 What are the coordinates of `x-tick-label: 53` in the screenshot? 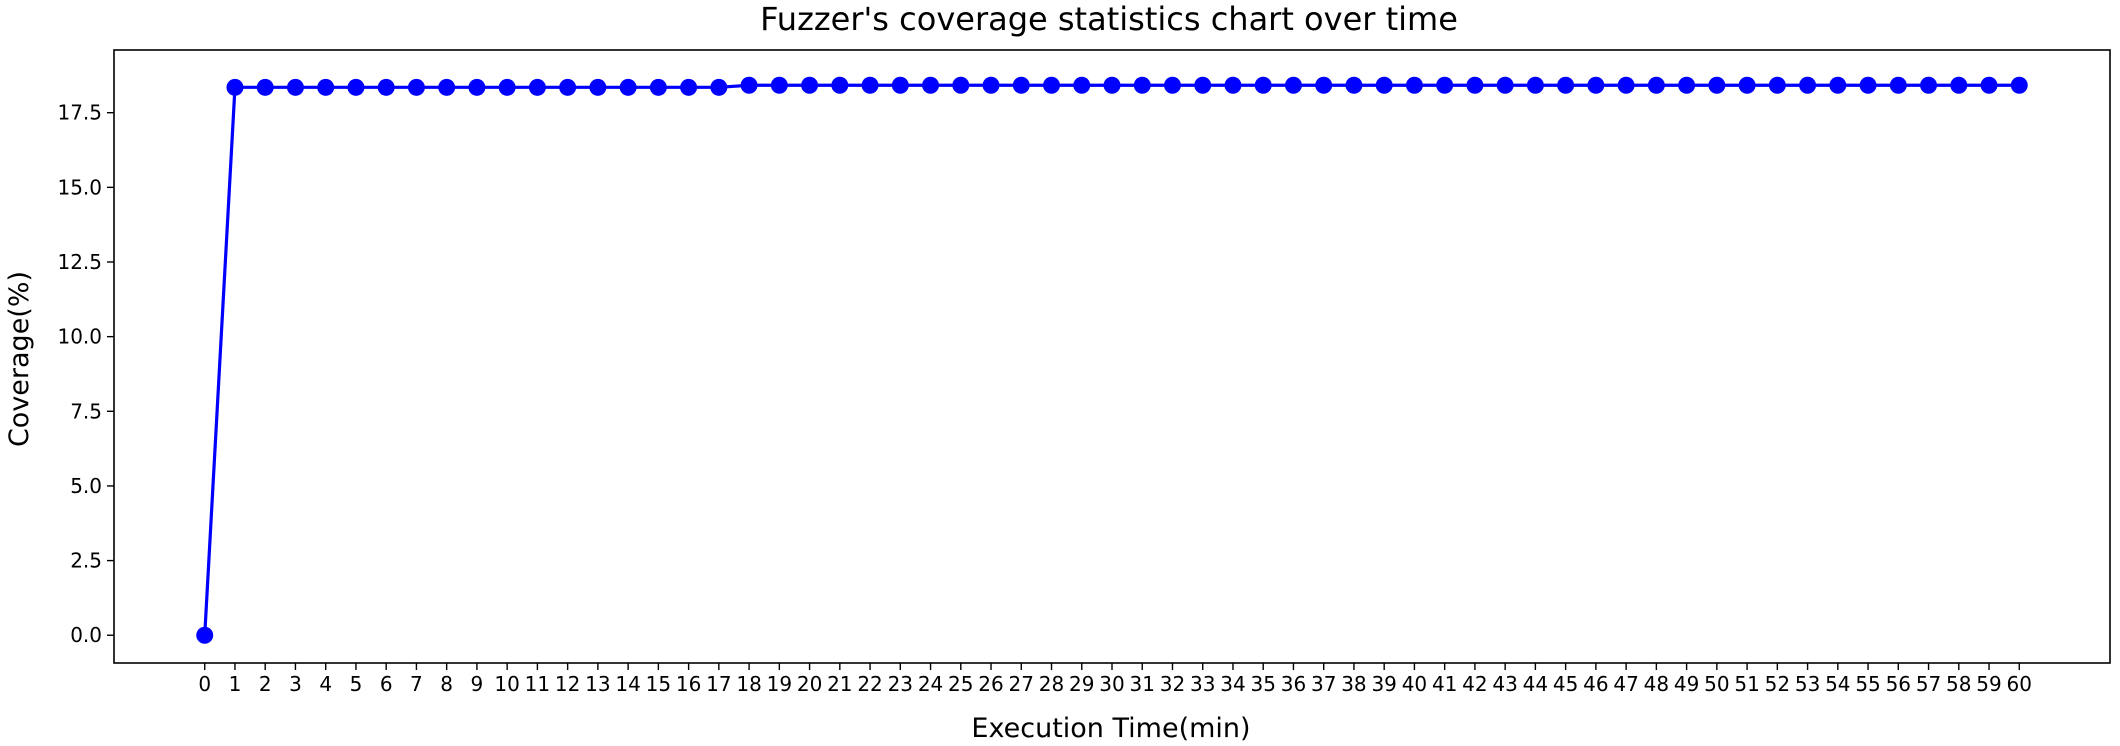 It's located at (1807, 684).